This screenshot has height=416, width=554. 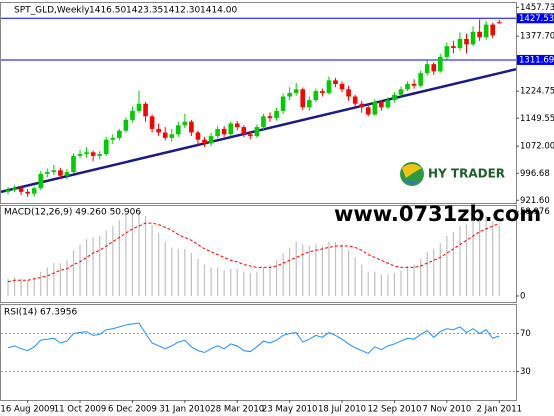 What do you see at coordinates (536, 19) in the screenshot?
I see `level-label: 1427.53` at bounding box center [536, 19].